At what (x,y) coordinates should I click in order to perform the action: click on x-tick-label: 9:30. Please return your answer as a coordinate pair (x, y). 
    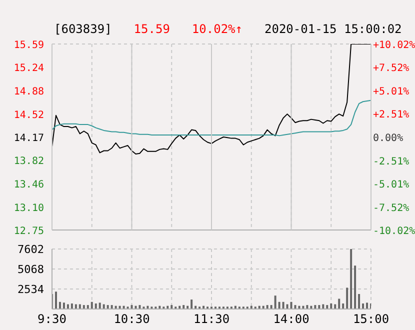
    Looking at the image, I should click on (52, 319).